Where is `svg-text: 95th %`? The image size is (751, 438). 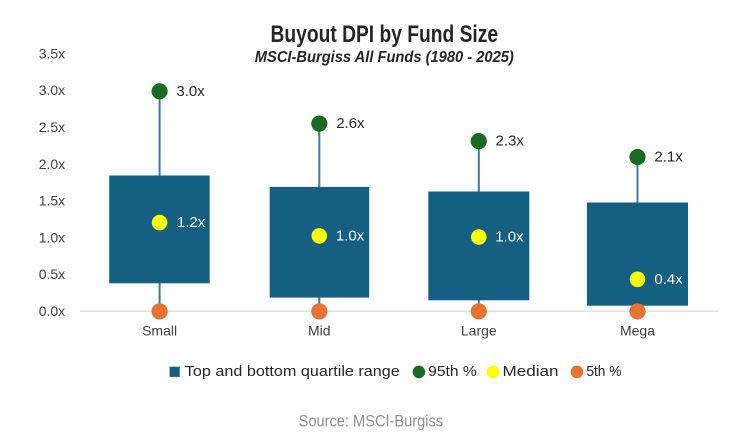
svg-text: 95th % is located at coordinates (452, 372).